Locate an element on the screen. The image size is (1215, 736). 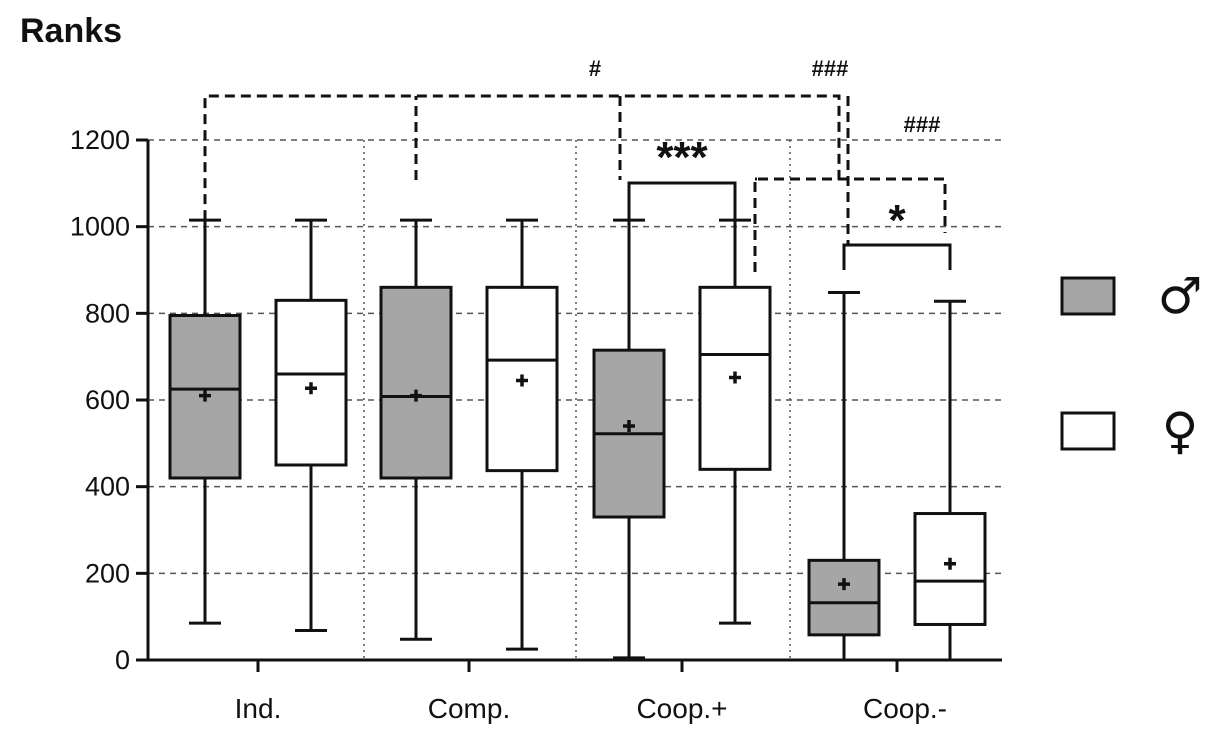
legend-label-0: ♂ is located at coordinates (1180, 296).